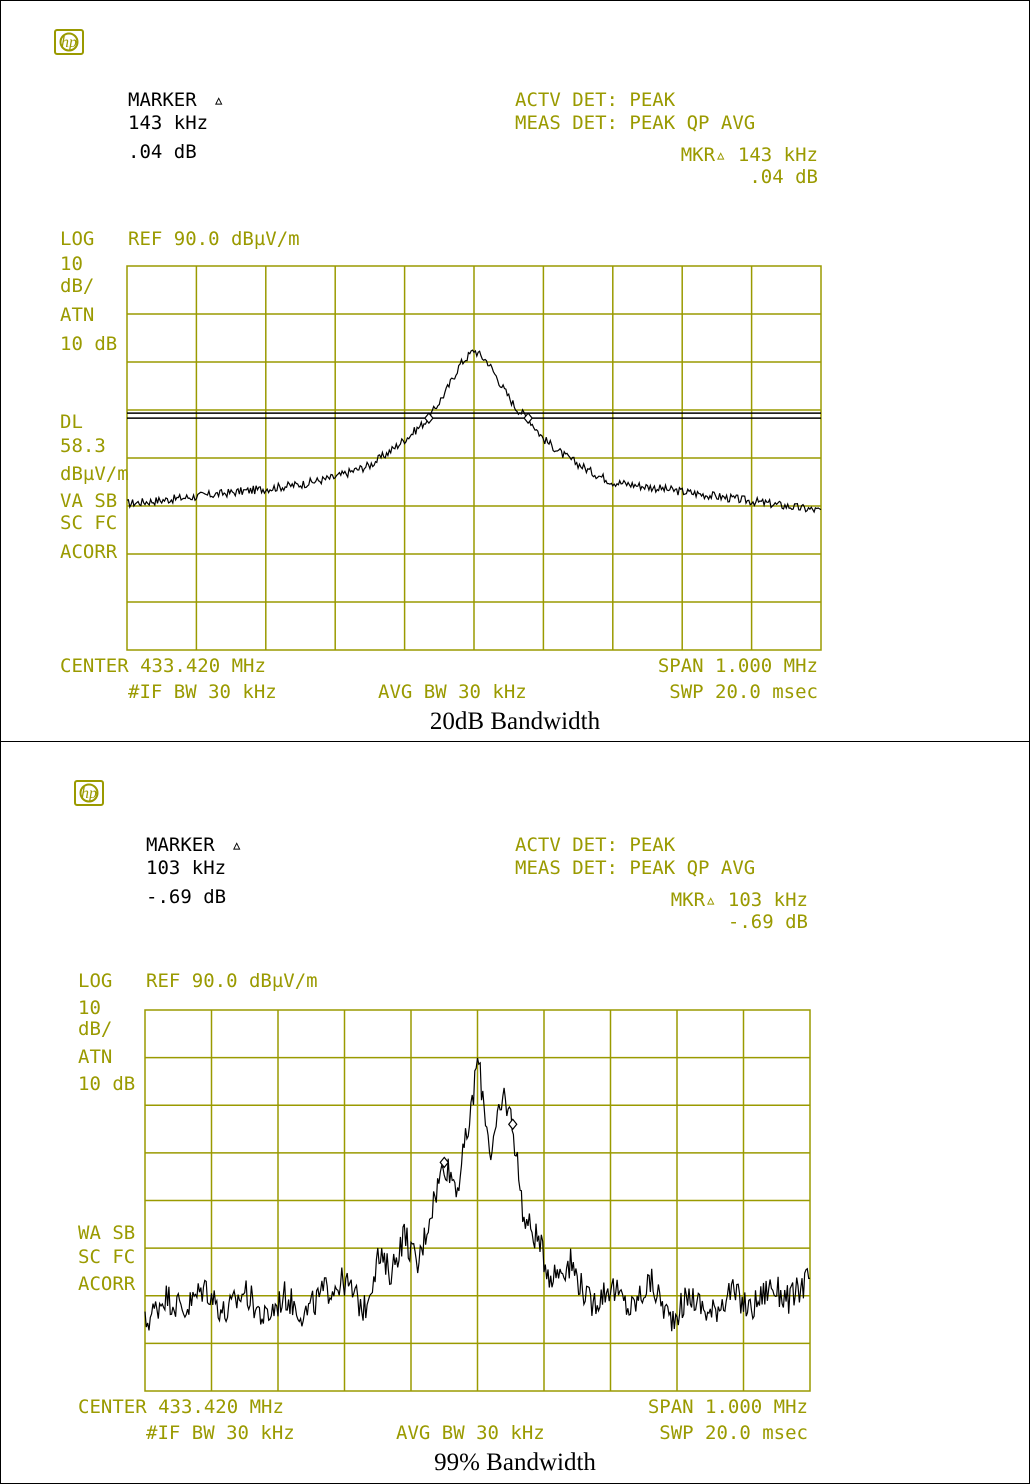  I want to click on left-annotation: 58.3, so click(83, 446).